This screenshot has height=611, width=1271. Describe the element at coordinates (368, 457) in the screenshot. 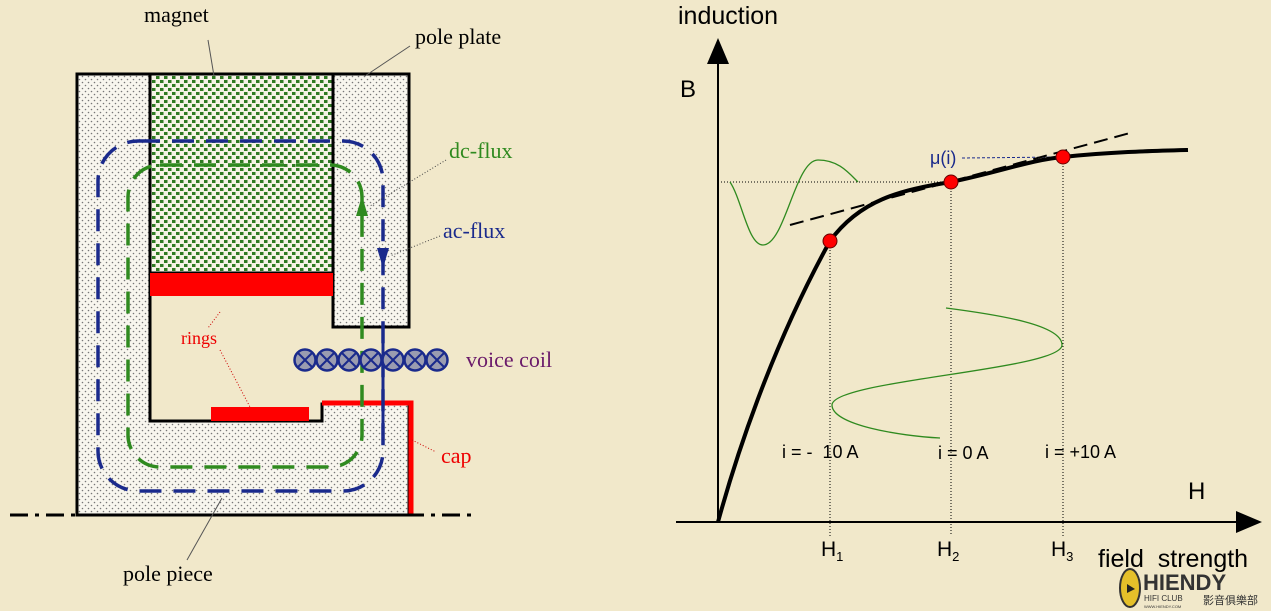

I see `cap` at that location.